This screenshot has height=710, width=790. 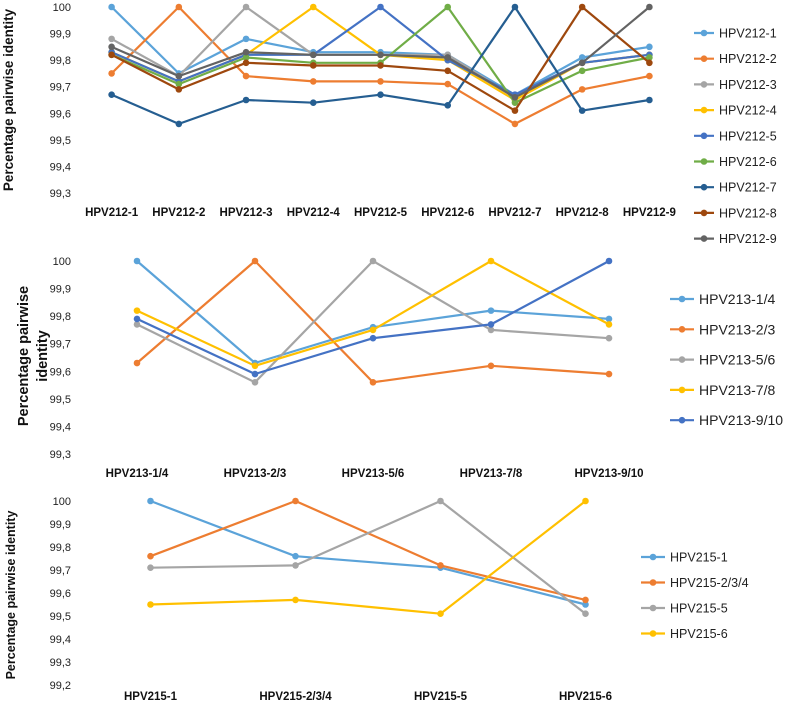 What do you see at coordinates (255, 474) in the screenshot?
I see `x-category-label: HPV213-2/3` at bounding box center [255, 474].